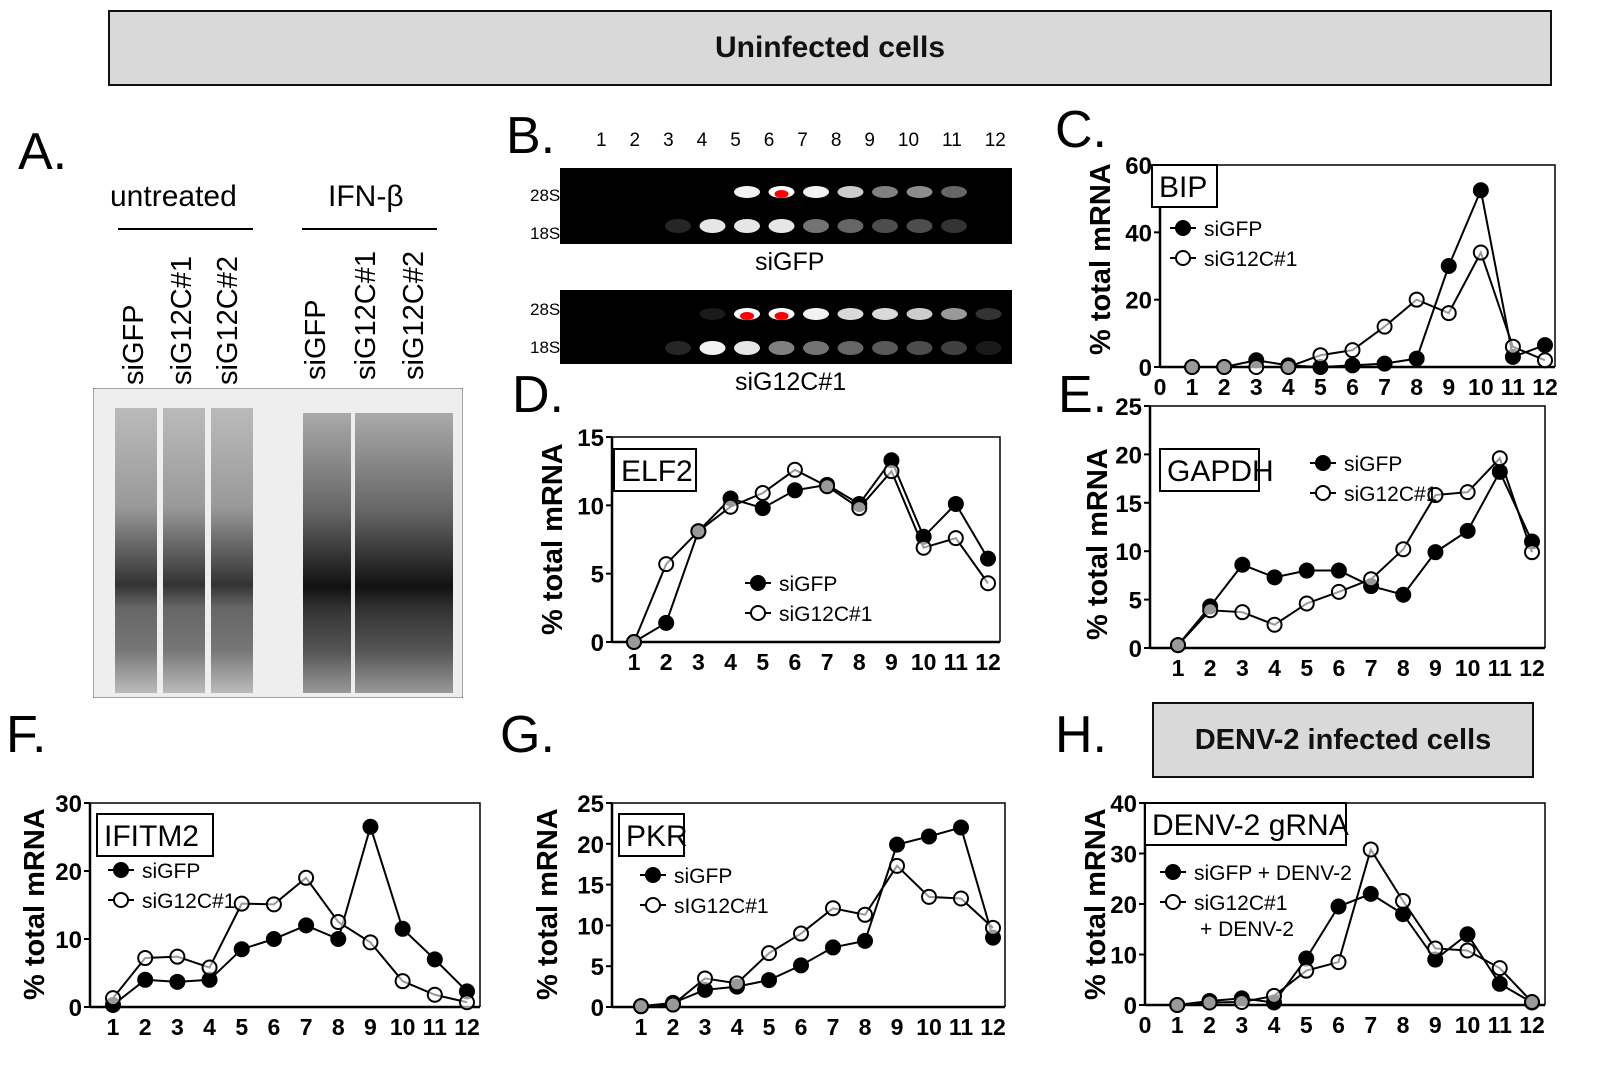  Describe the element at coordinates (173, 196) in the screenshot. I see `group-label-untreated: untreated` at that location.